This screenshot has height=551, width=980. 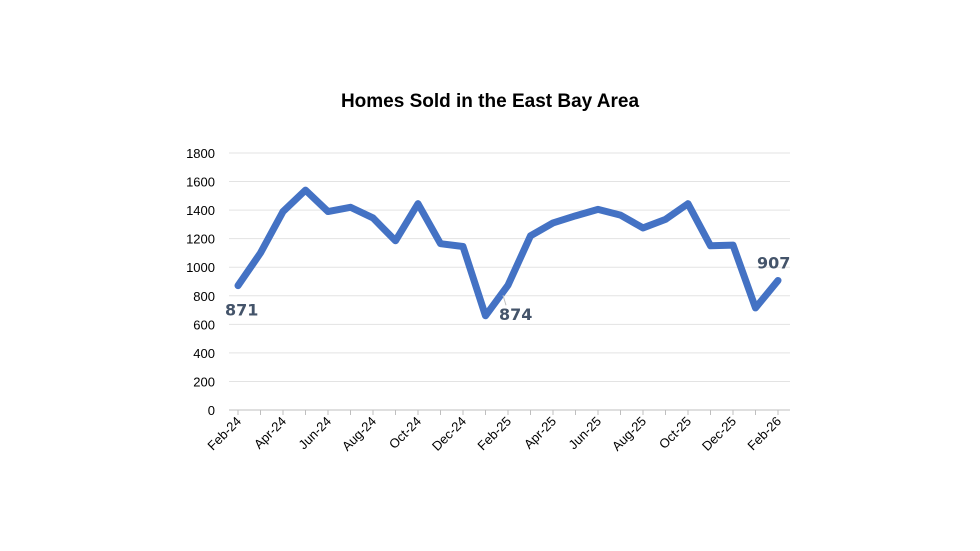 What do you see at coordinates (200, 267) in the screenshot?
I see `y-tick-label: 1000` at bounding box center [200, 267].